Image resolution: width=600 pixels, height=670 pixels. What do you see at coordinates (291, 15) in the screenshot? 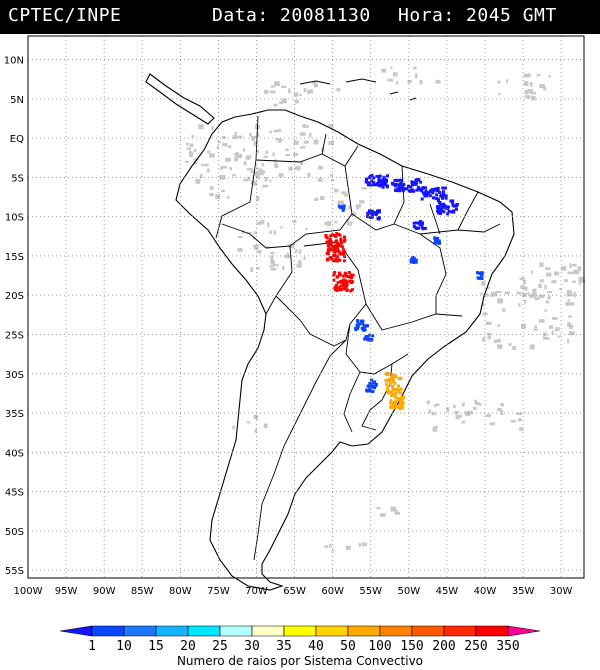
I see `date-label: Data: 20081130` at bounding box center [291, 15].